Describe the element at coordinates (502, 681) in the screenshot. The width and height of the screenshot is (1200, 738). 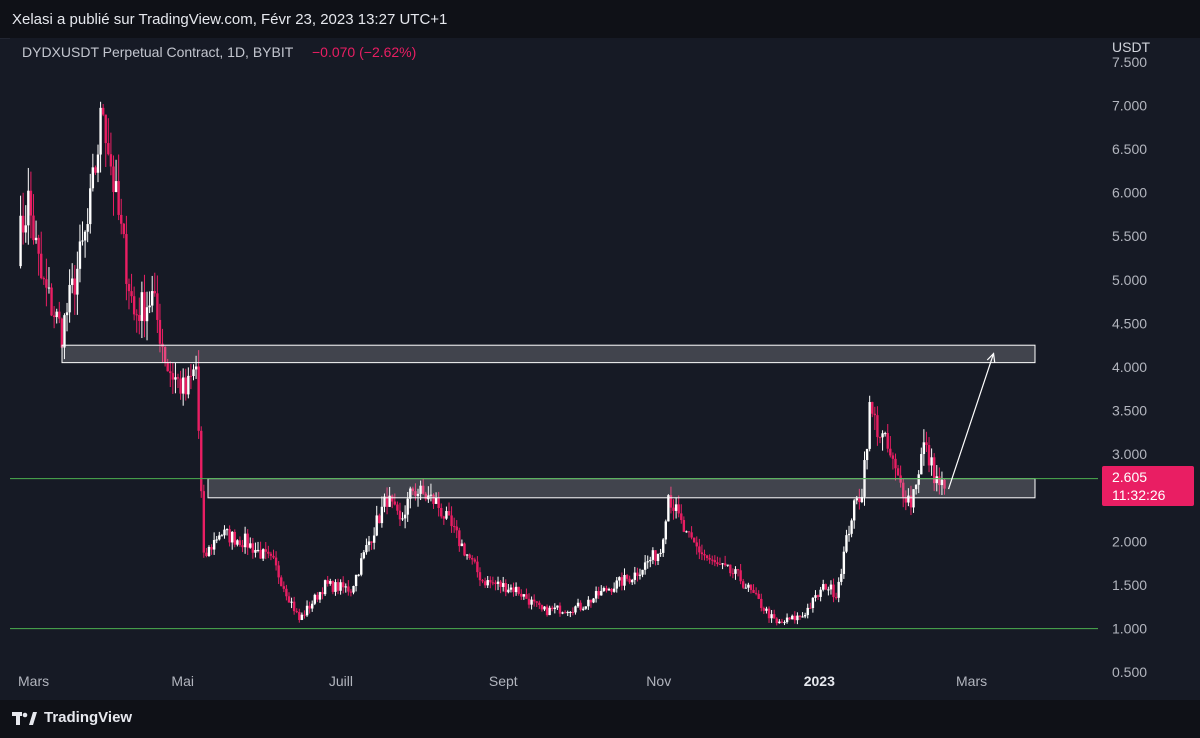
I see `time-axis: Mars Mai Juill Sept Nov 2023 Mars` at that location.